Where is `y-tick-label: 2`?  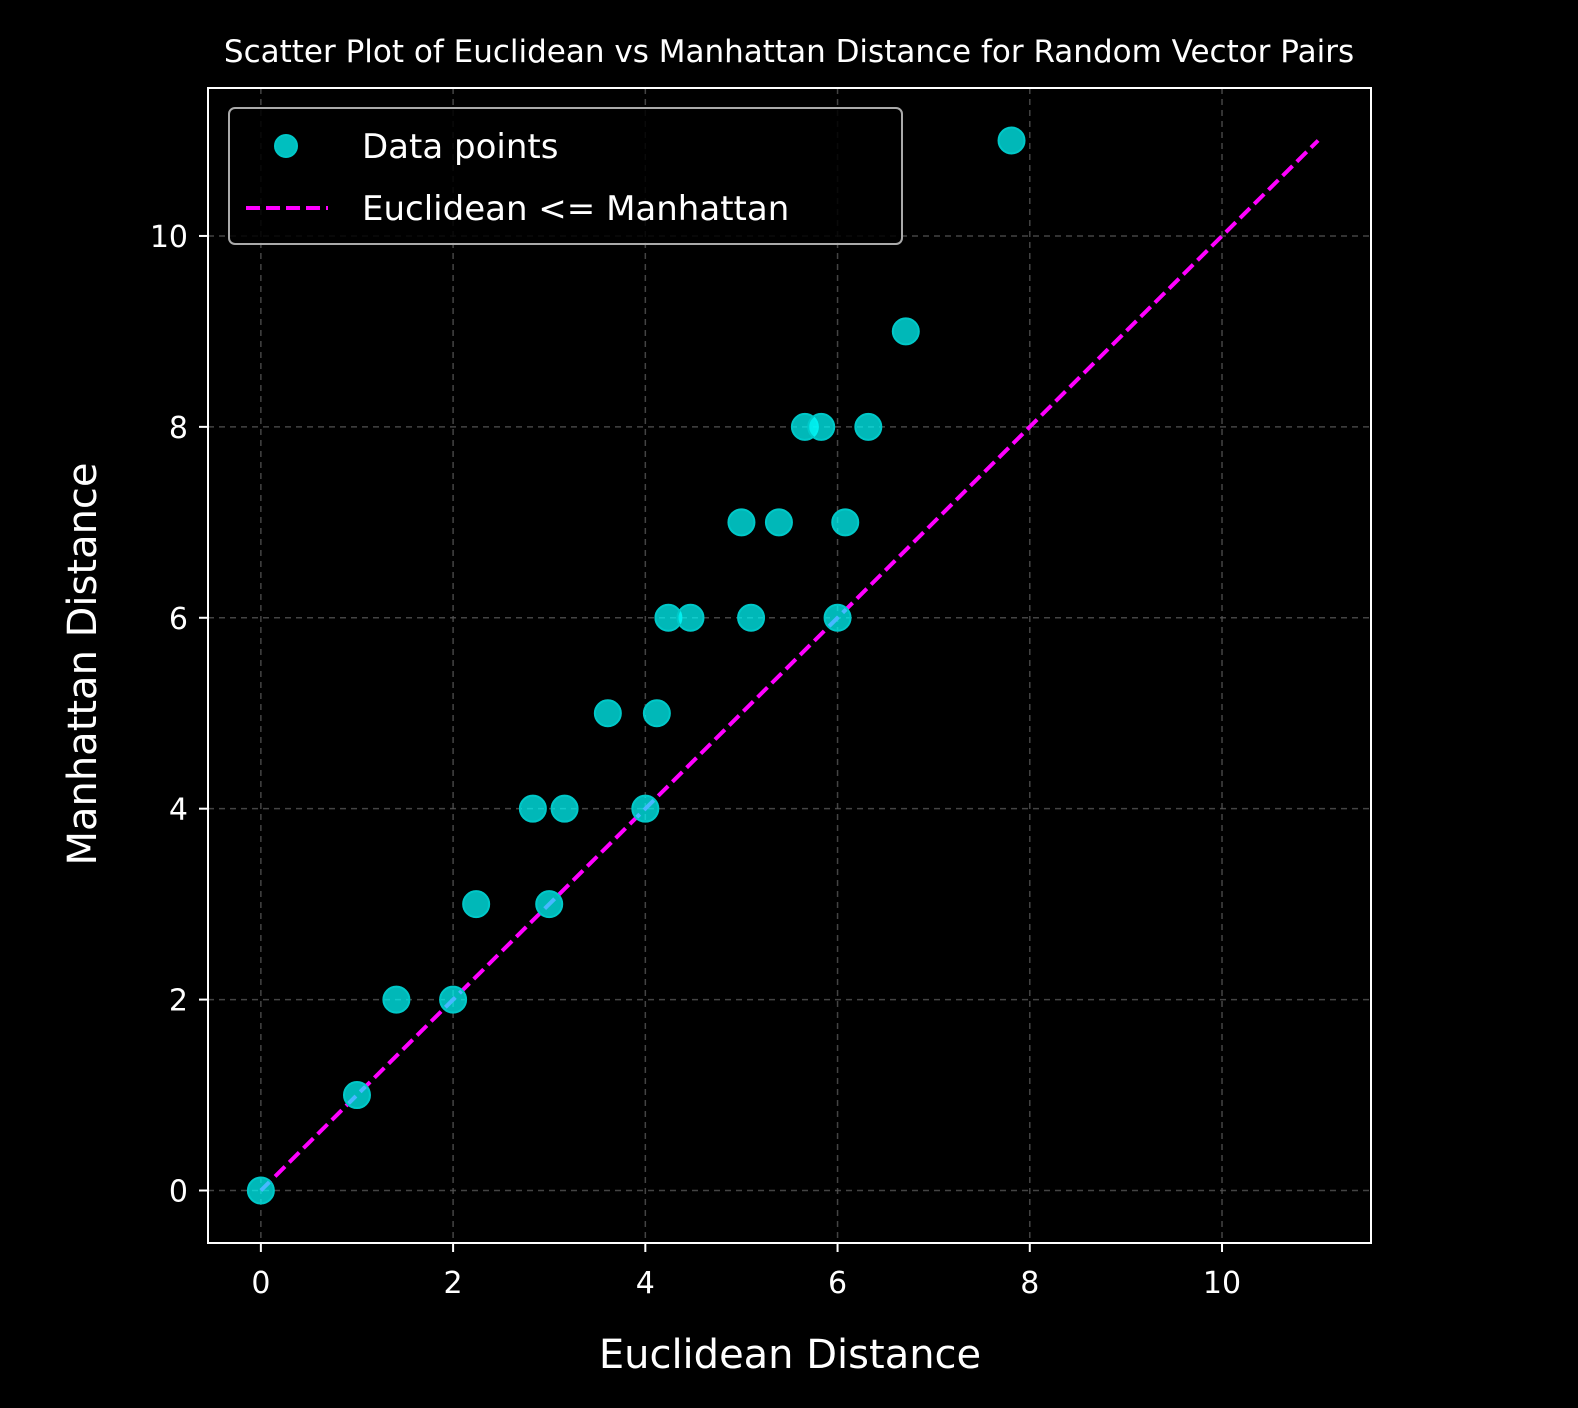 y-tick-label: 2 is located at coordinates (178, 1001).